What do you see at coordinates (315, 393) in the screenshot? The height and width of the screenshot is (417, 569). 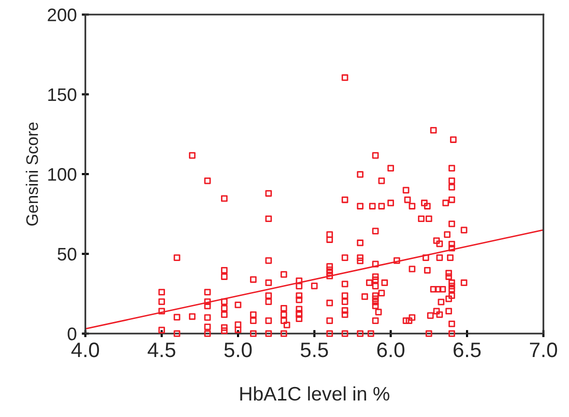 I see `x-axis-title: HbA1C level in %` at bounding box center [315, 393].